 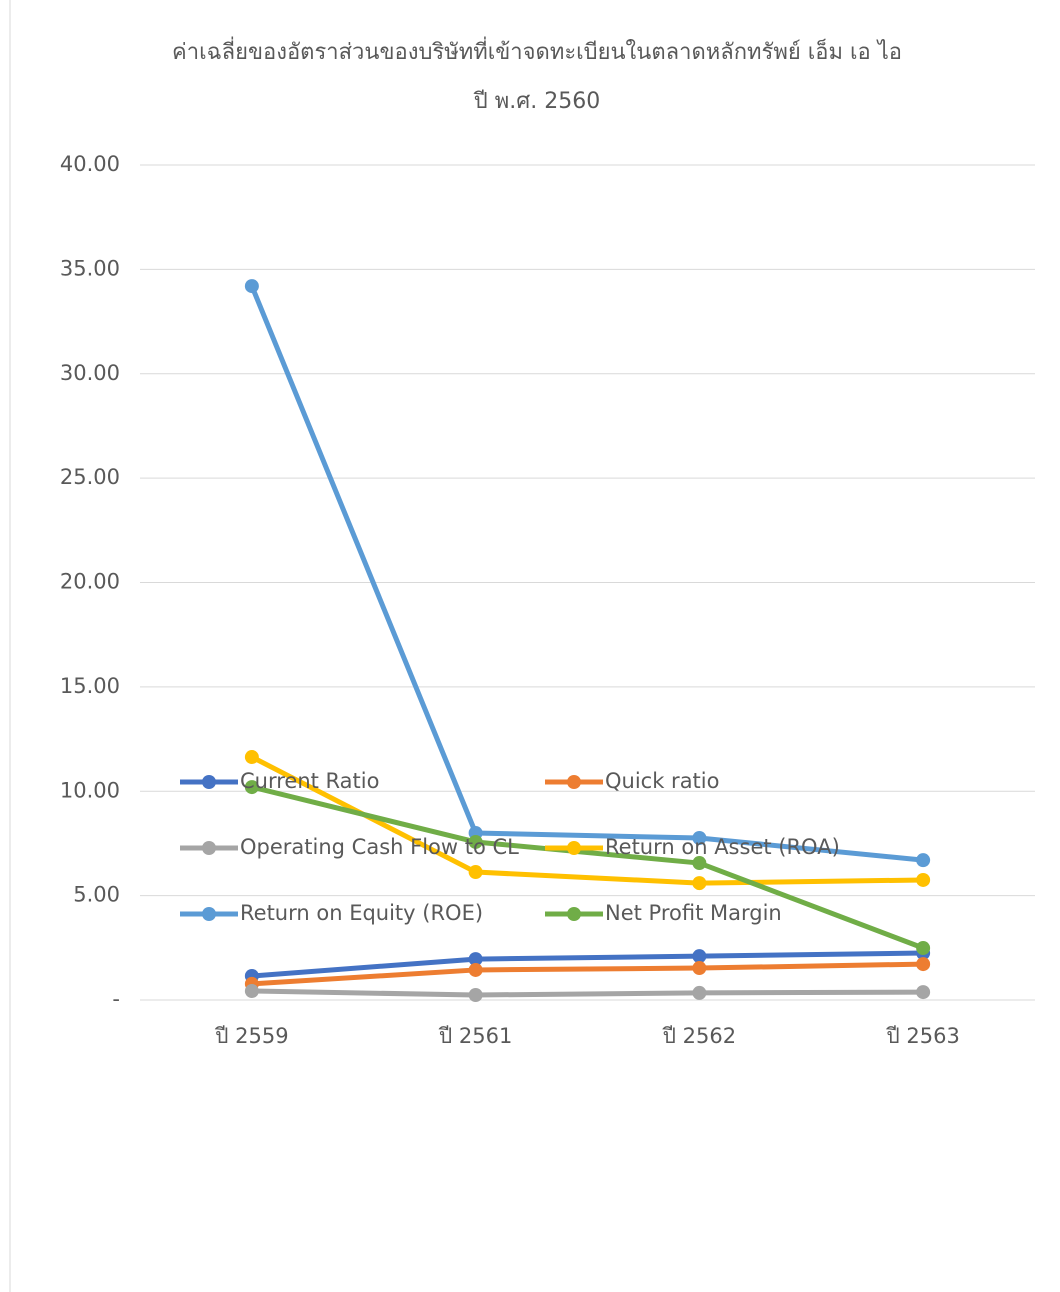 What do you see at coordinates (693, 913) in the screenshot?
I see `legend-label: Net Profit Margin` at bounding box center [693, 913].